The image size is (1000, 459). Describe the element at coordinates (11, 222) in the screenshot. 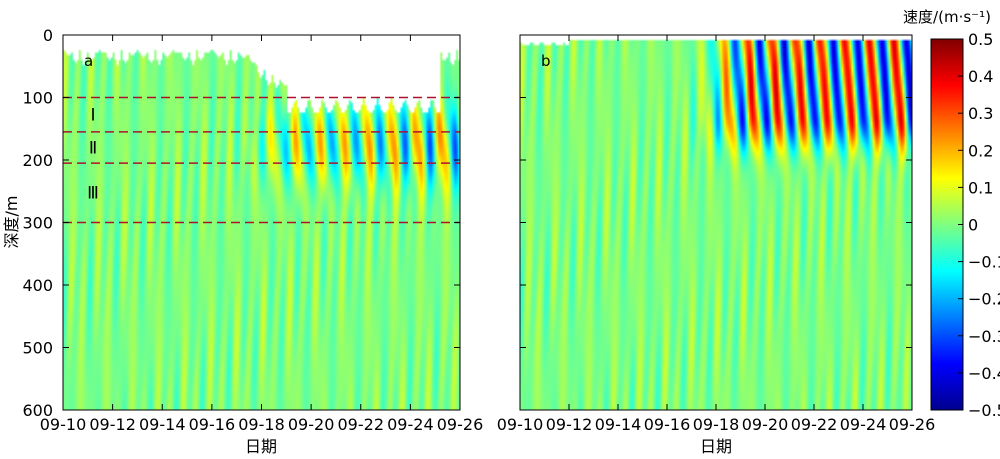

I see `y-axis-label: 深度/m` at that location.